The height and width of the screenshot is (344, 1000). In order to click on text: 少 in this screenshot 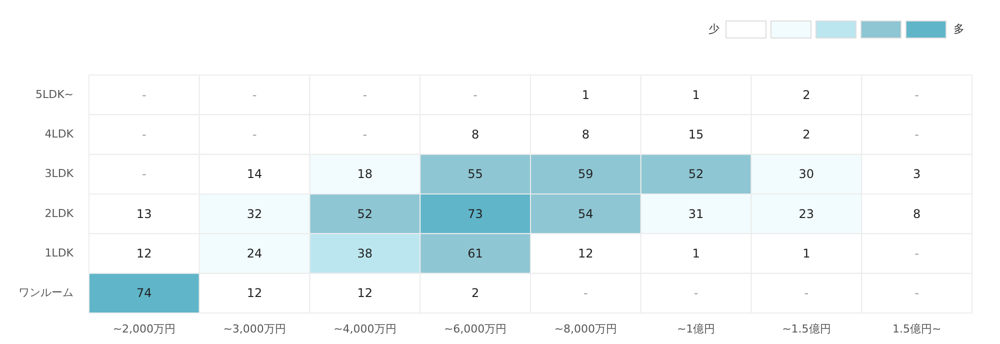, I will do `click(714, 29)`.